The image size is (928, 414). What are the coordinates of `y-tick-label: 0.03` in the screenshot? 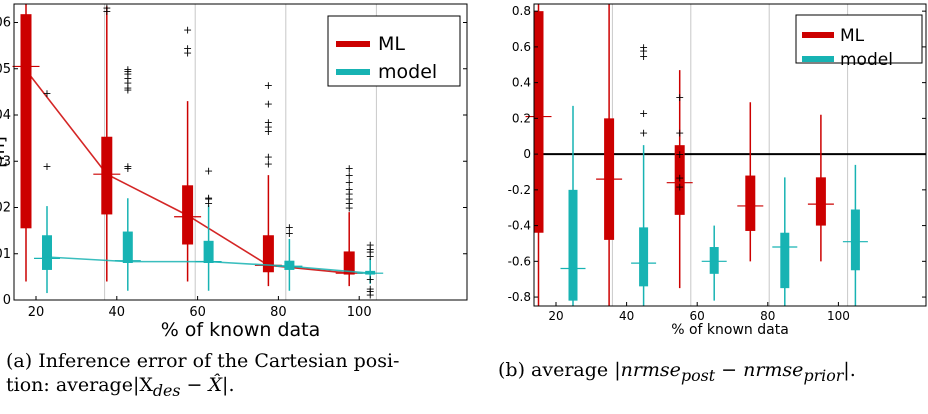 It's located at (5, 161).